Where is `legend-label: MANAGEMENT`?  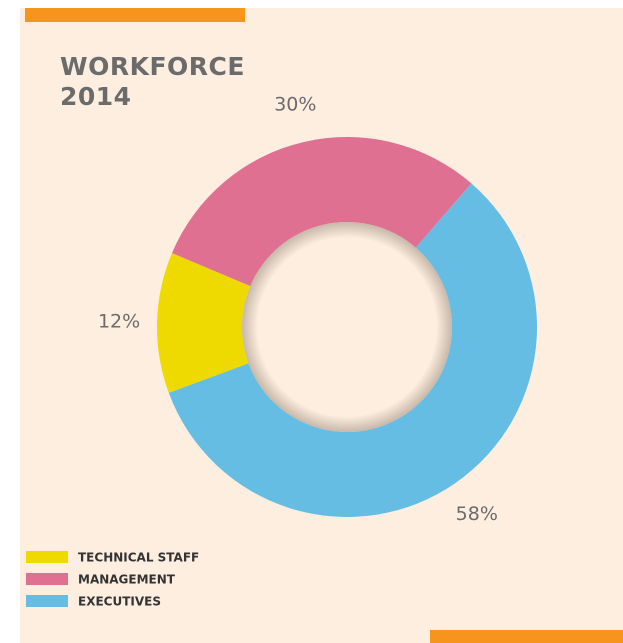 legend-label: MANAGEMENT is located at coordinates (127, 580).